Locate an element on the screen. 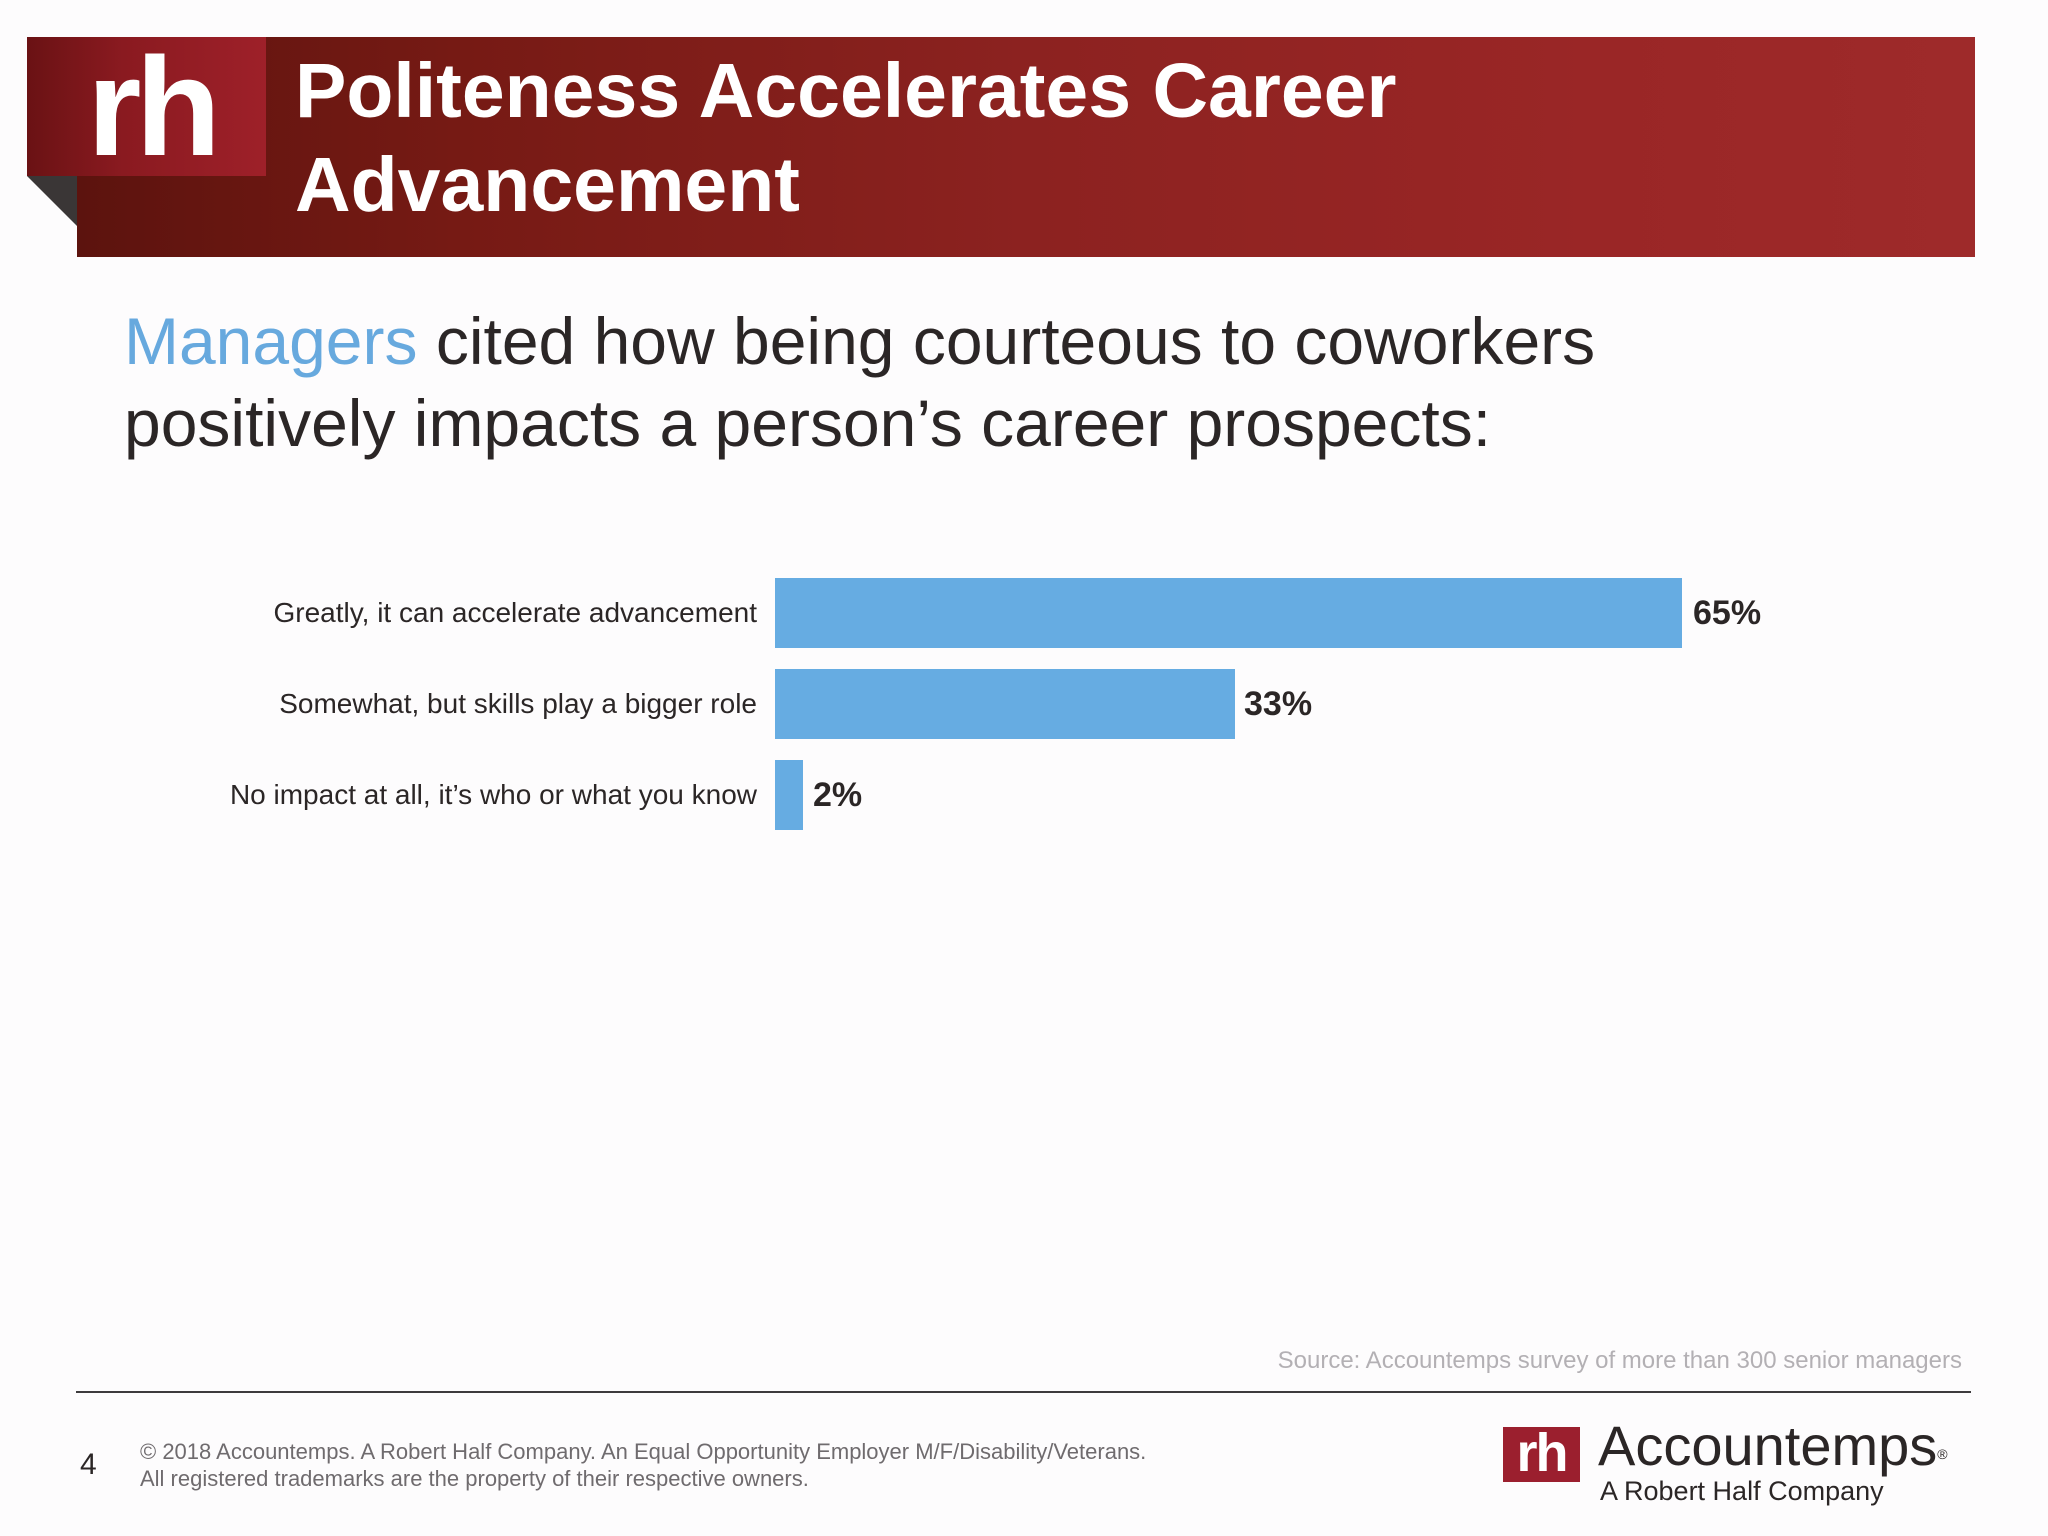 This screenshot has width=2048, height=1536. title-line-1: Politeness Accelerates Career is located at coordinates (846, 91).